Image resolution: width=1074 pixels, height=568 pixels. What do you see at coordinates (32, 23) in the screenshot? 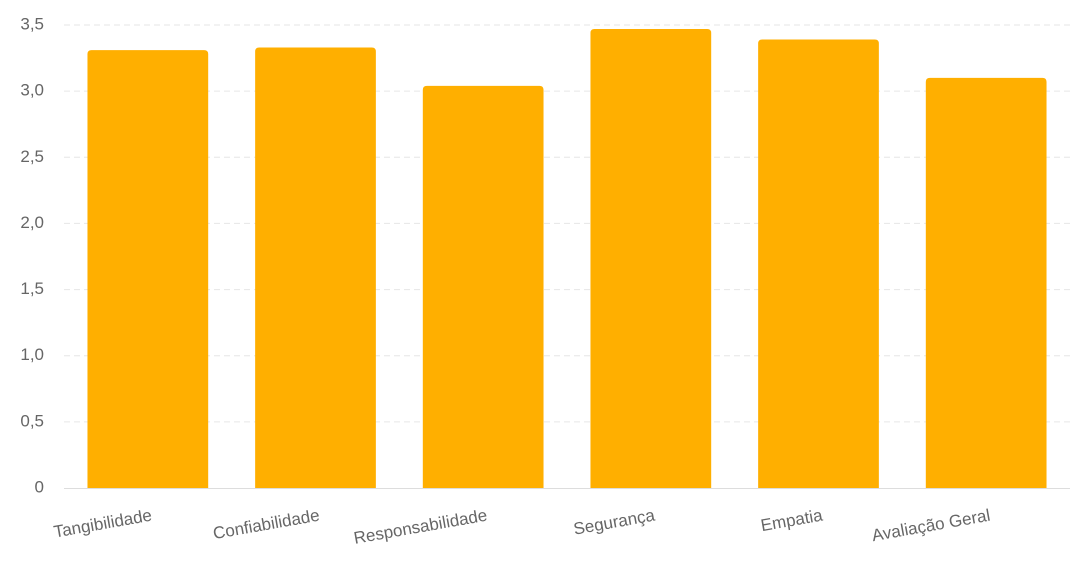
I see `y-tick-label: 3,5` at bounding box center [32, 23].